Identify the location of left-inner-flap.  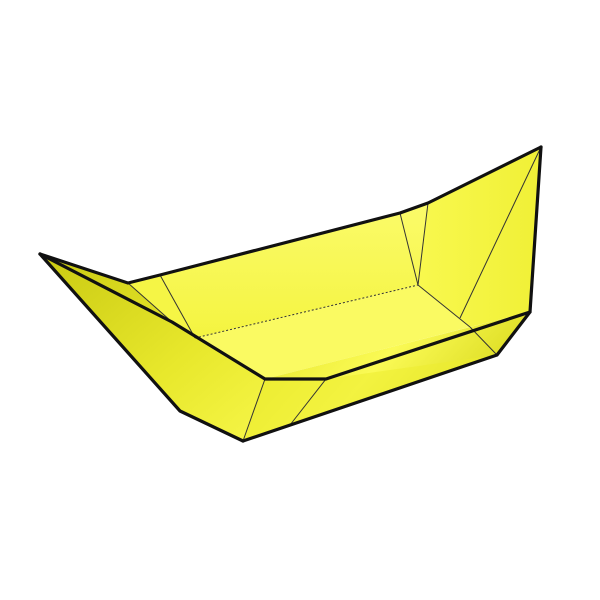
(161, 306).